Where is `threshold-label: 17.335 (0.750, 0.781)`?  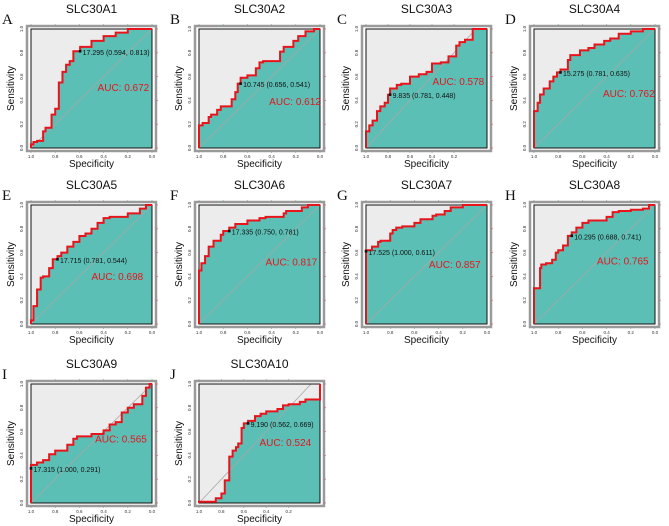 threshold-label: 17.335 (0.750, 0.781) is located at coordinates (265, 233).